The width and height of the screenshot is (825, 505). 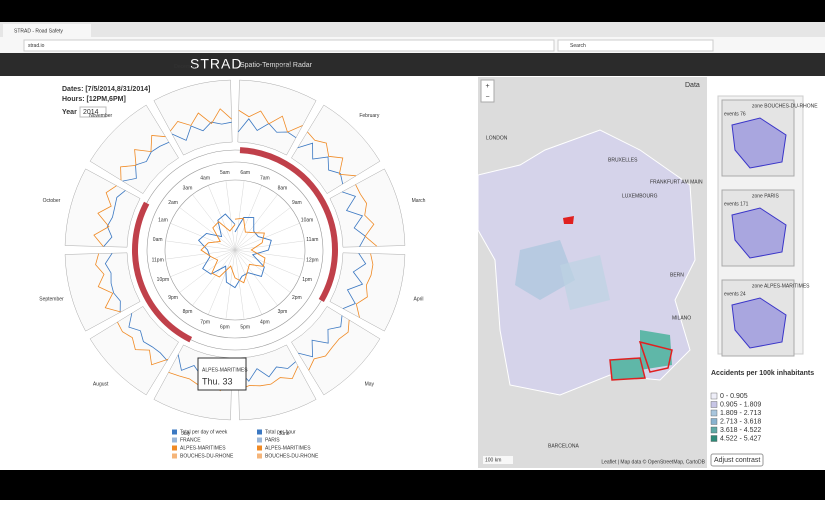 What do you see at coordinates (419, 300) in the screenshot?
I see `month-label: April` at bounding box center [419, 300].